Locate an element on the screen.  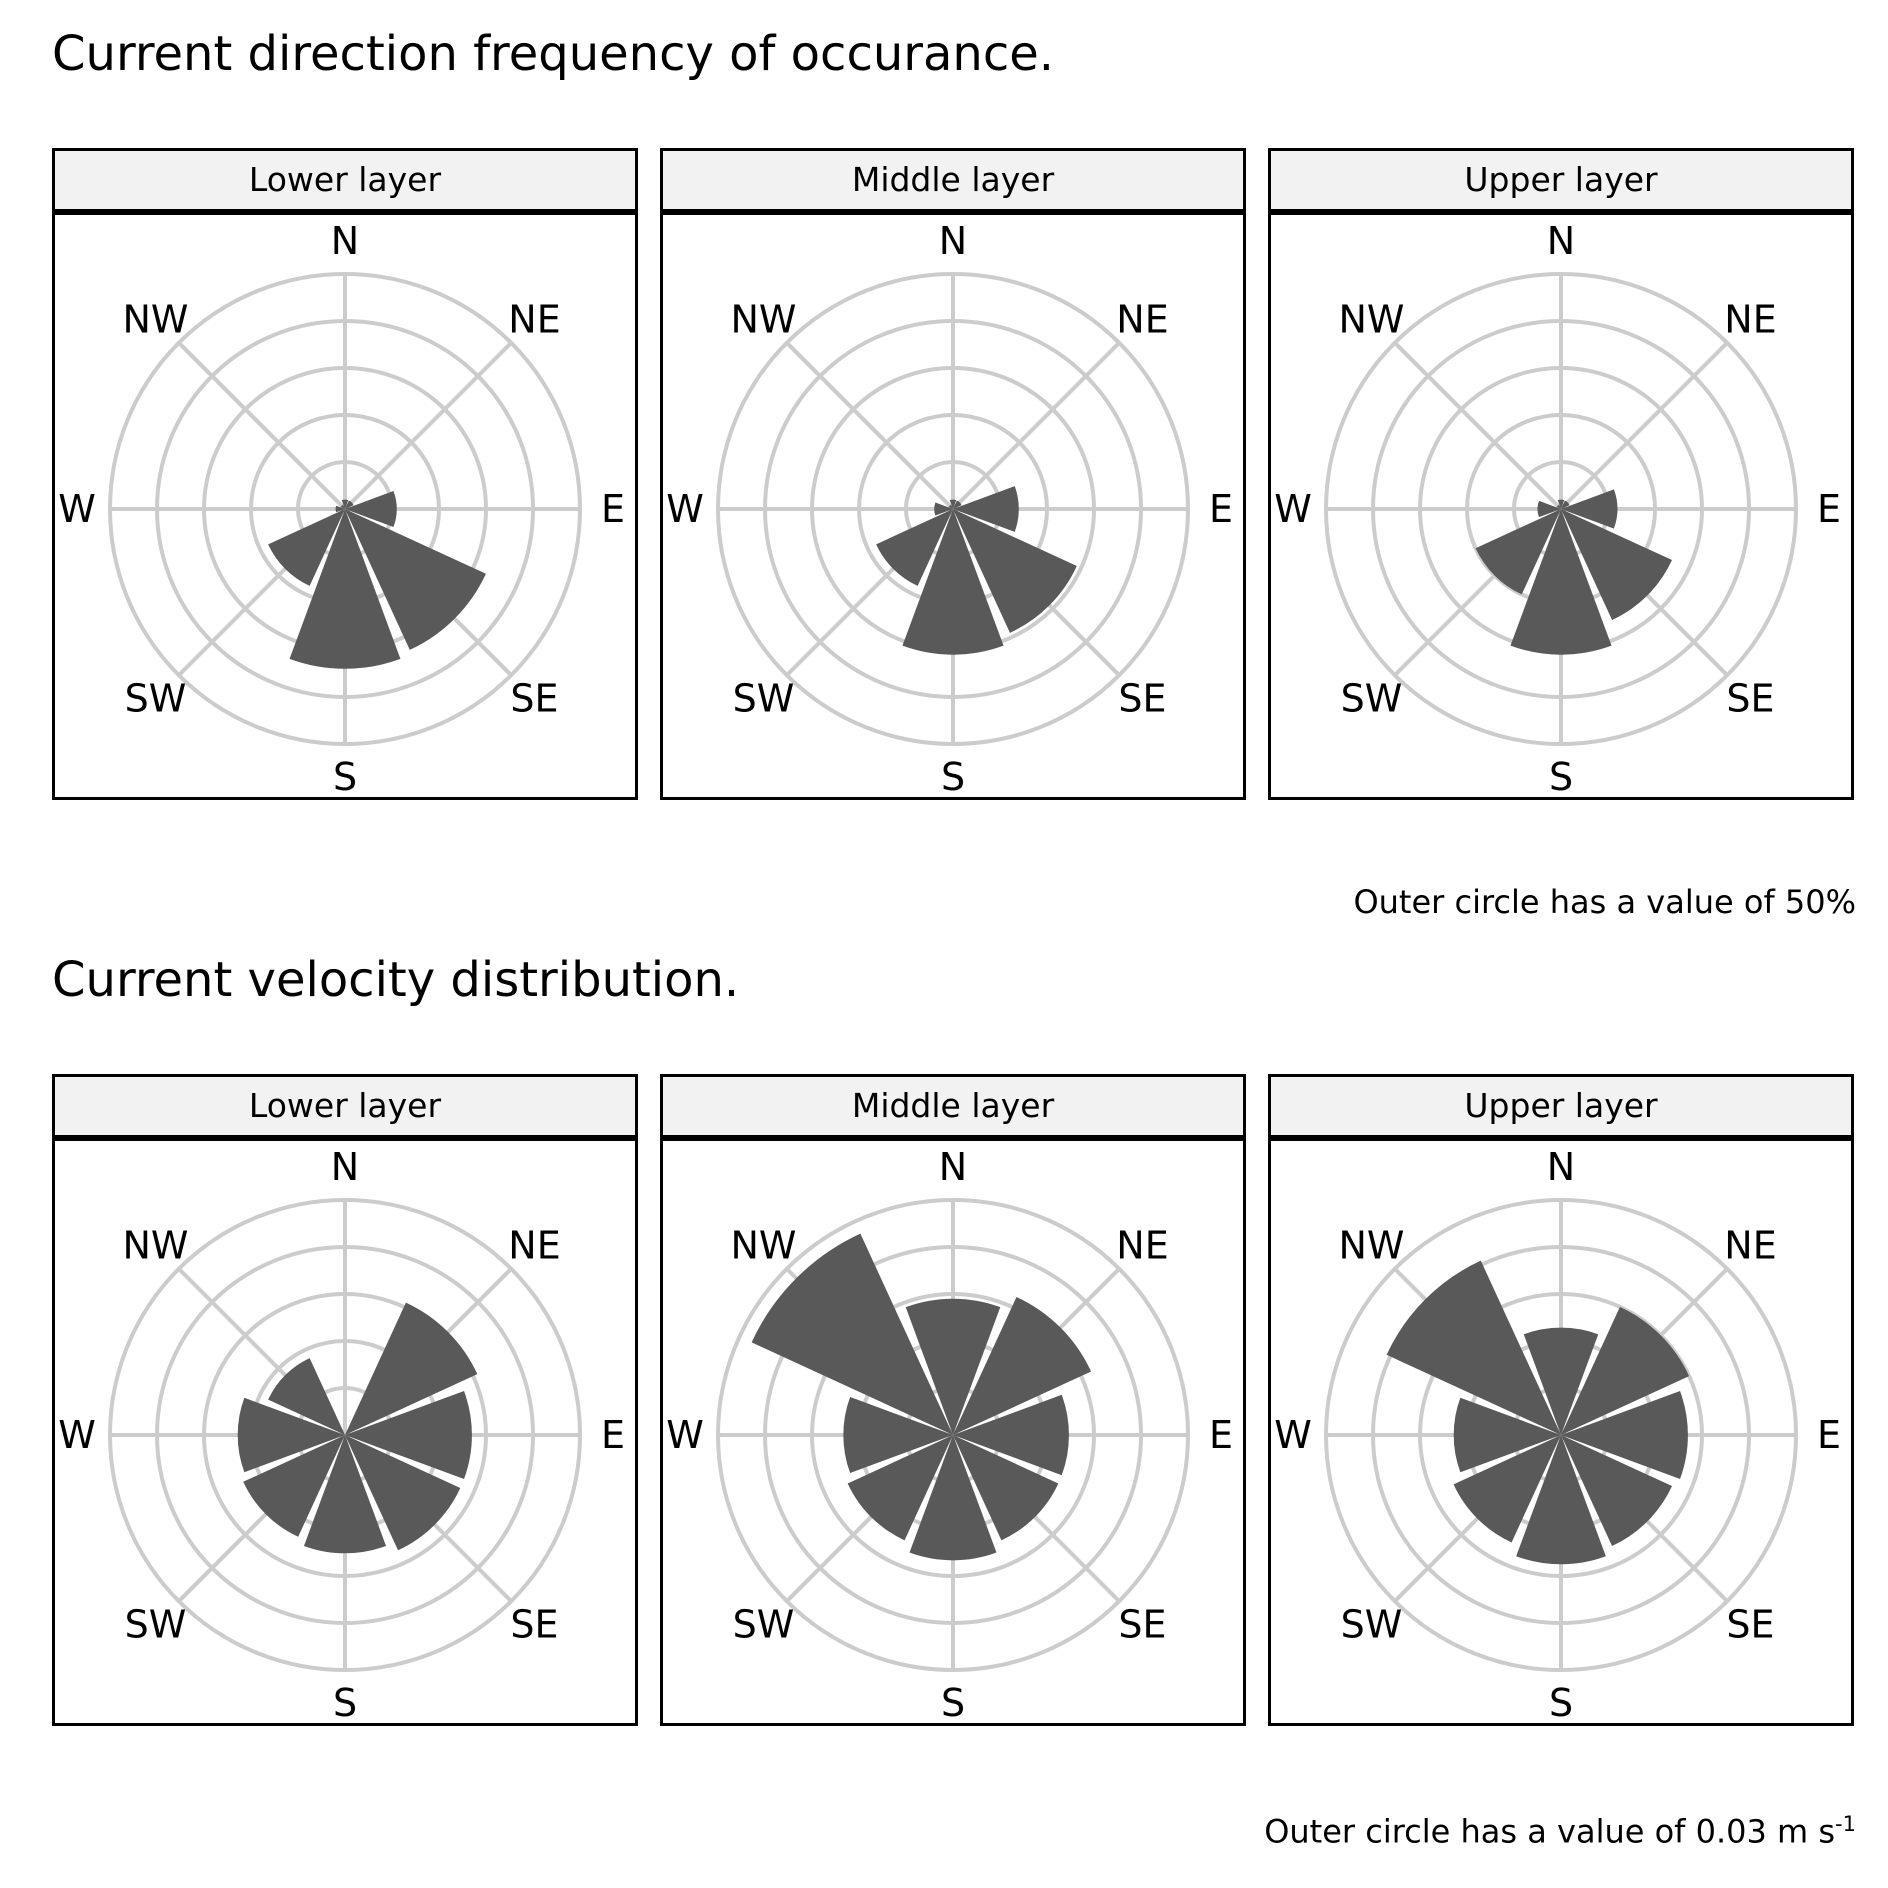
velocity-panel-lower: Lower layer N NE E SE S SW W NW is located at coordinates (345, 1400).